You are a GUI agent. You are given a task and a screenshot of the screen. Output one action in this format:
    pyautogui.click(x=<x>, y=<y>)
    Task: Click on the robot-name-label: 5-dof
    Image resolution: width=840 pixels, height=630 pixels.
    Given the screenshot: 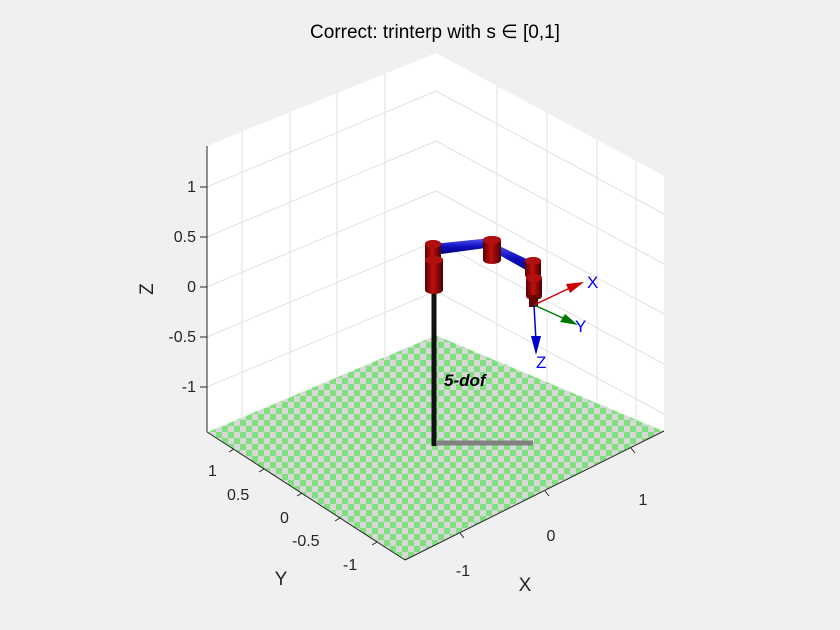 What is the action you would take?
    pyautogui.click(x=466, y=380)
    